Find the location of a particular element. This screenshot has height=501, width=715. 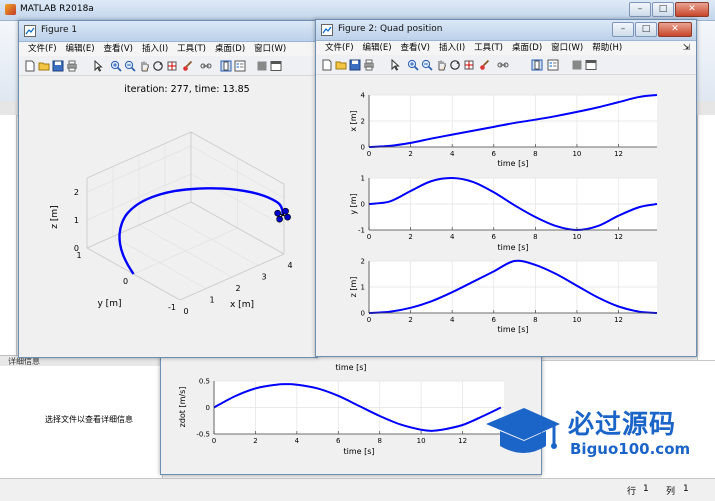

matlab-window-buttons: – □ ✕ is located at coordinates (668, 9).